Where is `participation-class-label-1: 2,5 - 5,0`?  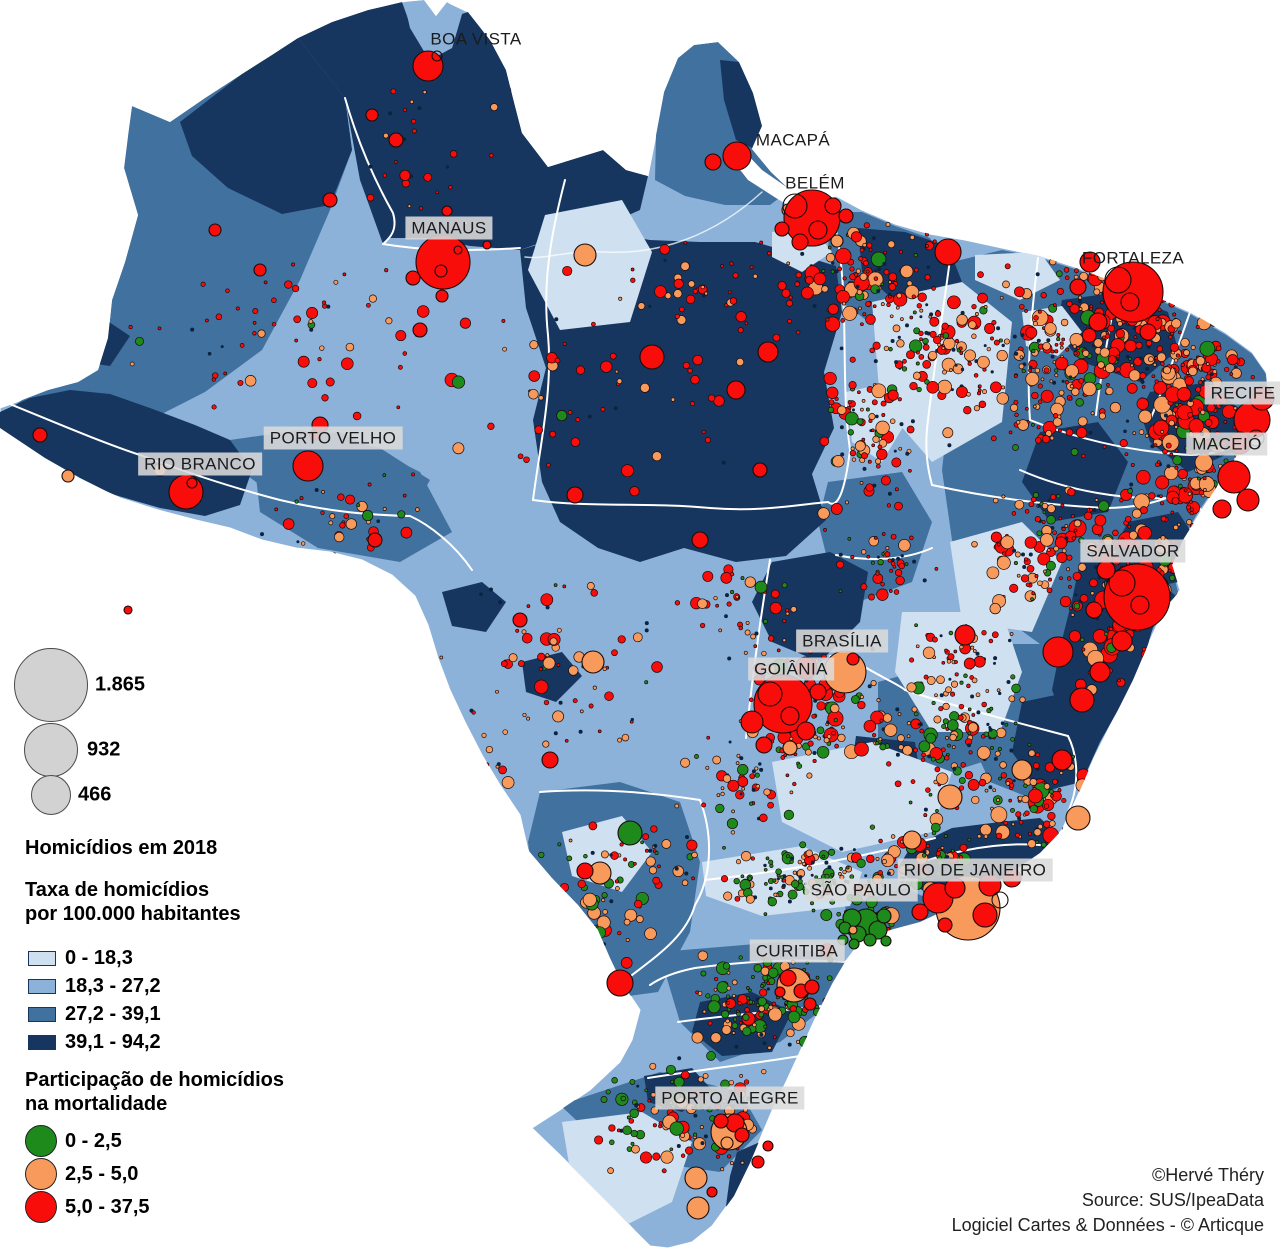
participation-class-label-1: 2,5 - 5,0 is located at coordinates (102, 1174).